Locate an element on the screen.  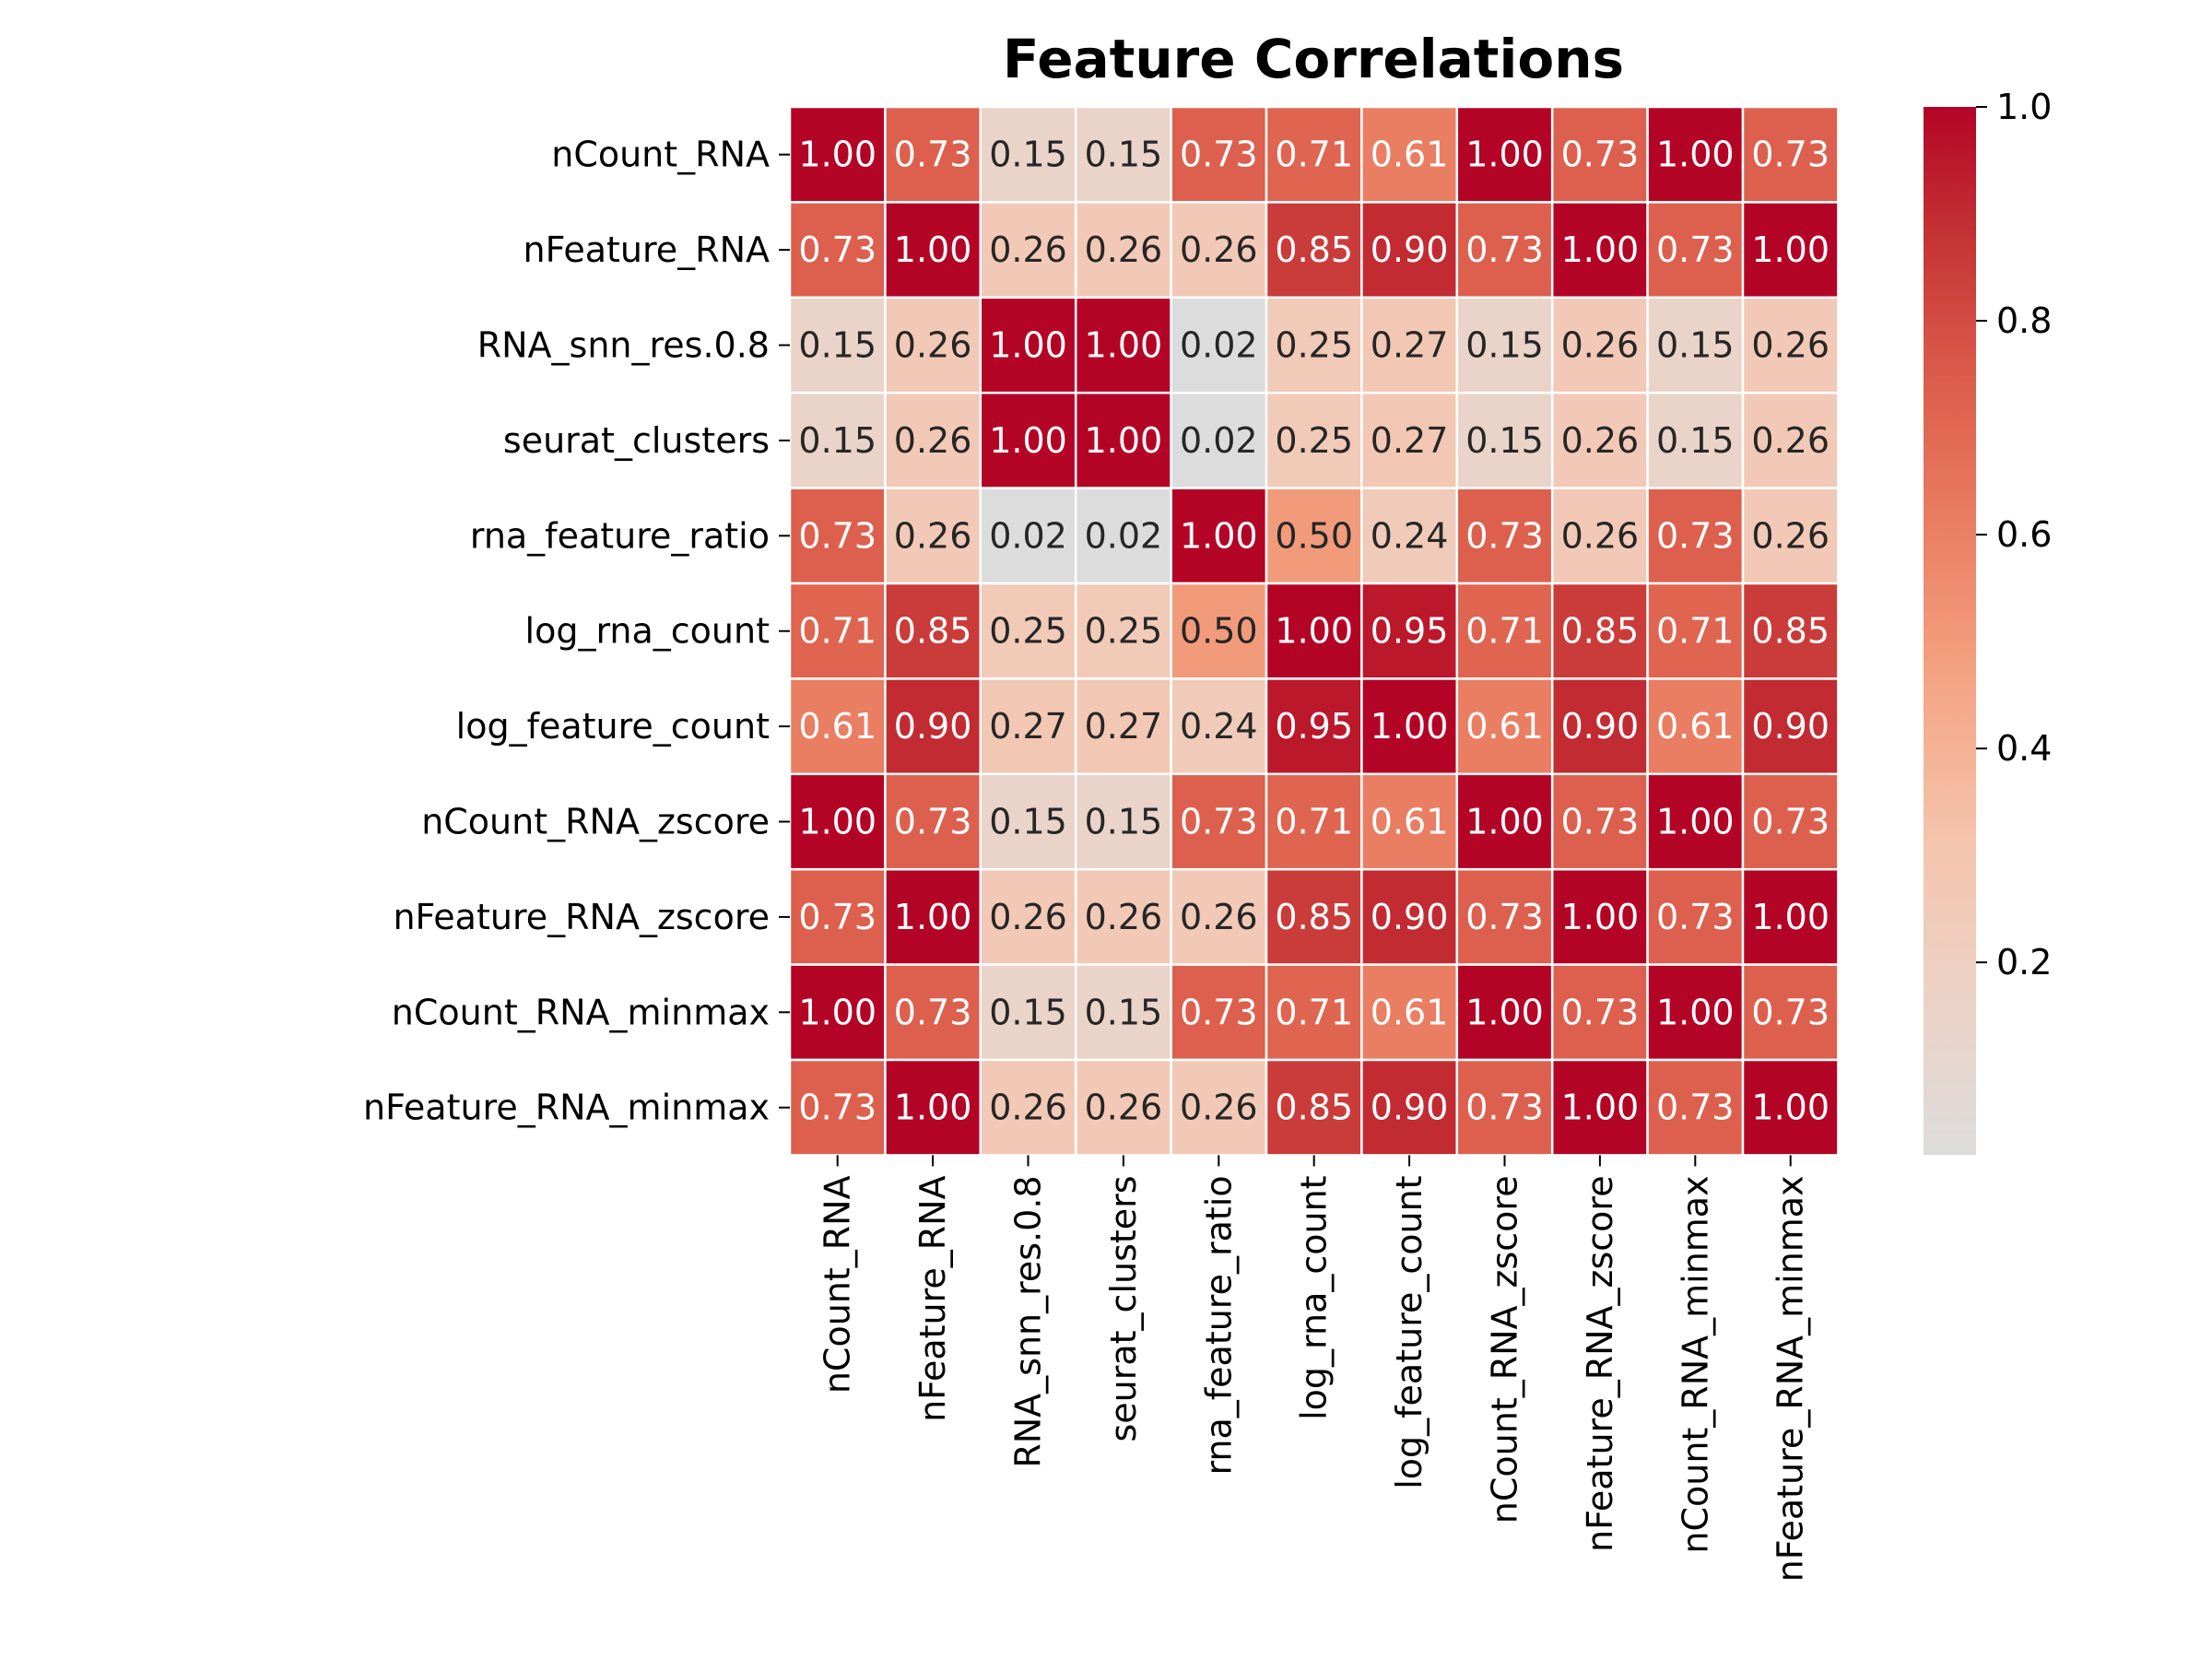
cell-value-label: 0.95 is located at coordinates (1410, 631).